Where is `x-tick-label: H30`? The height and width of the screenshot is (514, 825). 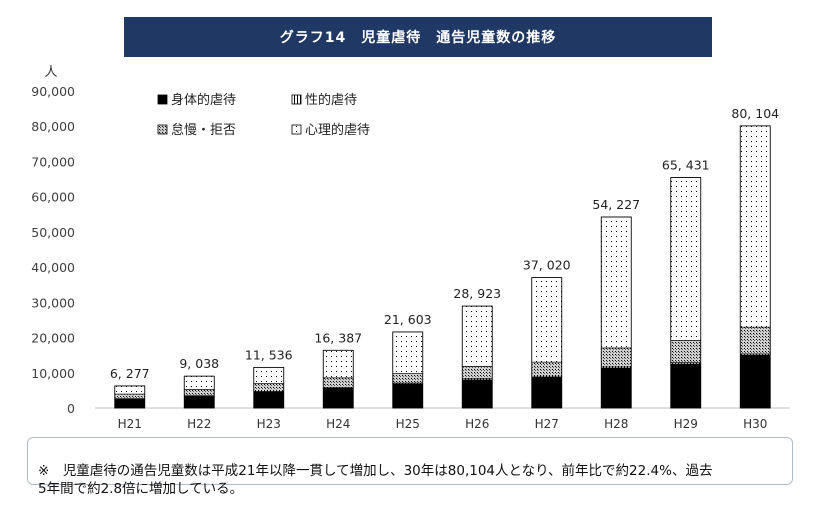 x-tick-label: H30 is located at coordinates (755, 424).